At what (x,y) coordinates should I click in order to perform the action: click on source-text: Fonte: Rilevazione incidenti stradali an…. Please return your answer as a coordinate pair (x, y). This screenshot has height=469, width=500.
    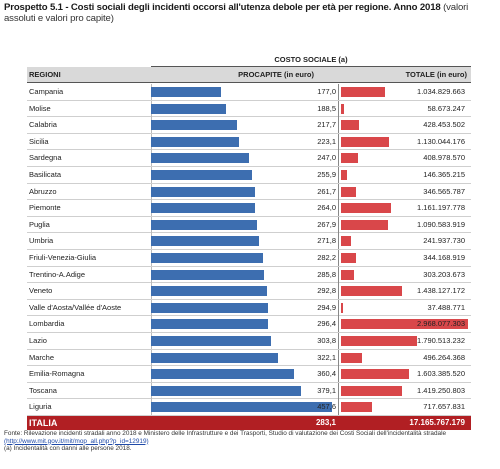
    Looking at the image, I should click on (225, 433).